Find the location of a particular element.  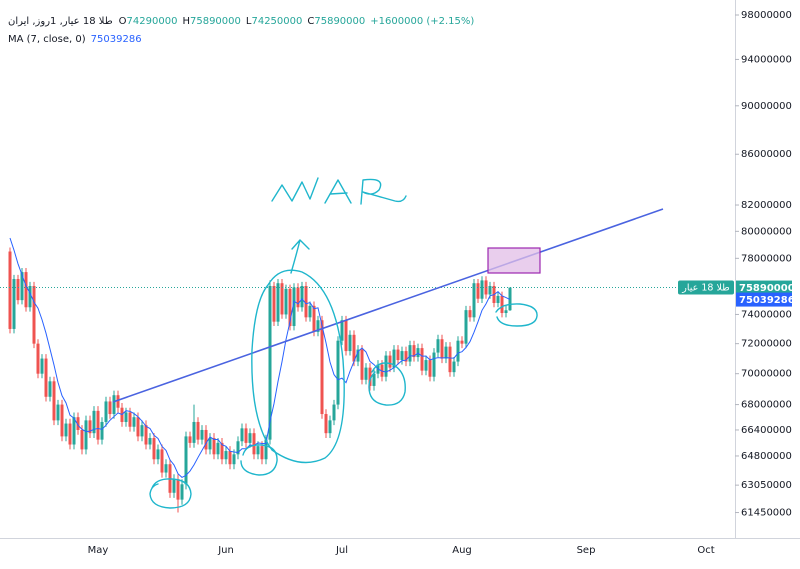

symbol: طلا 18 عیار, 1روز, ایران is located at coordinates (60, 21).